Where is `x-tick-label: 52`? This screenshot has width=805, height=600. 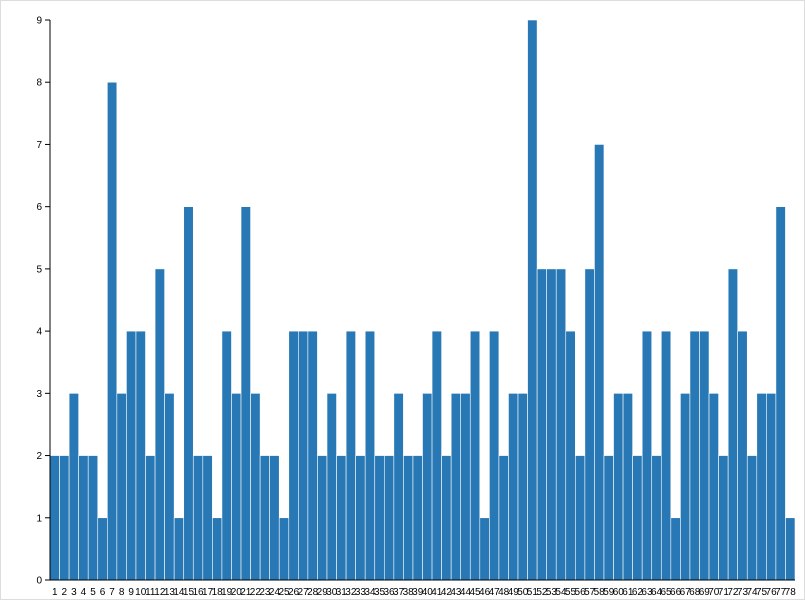
x-tick-label: 52 is located at coordinates (542, 592).